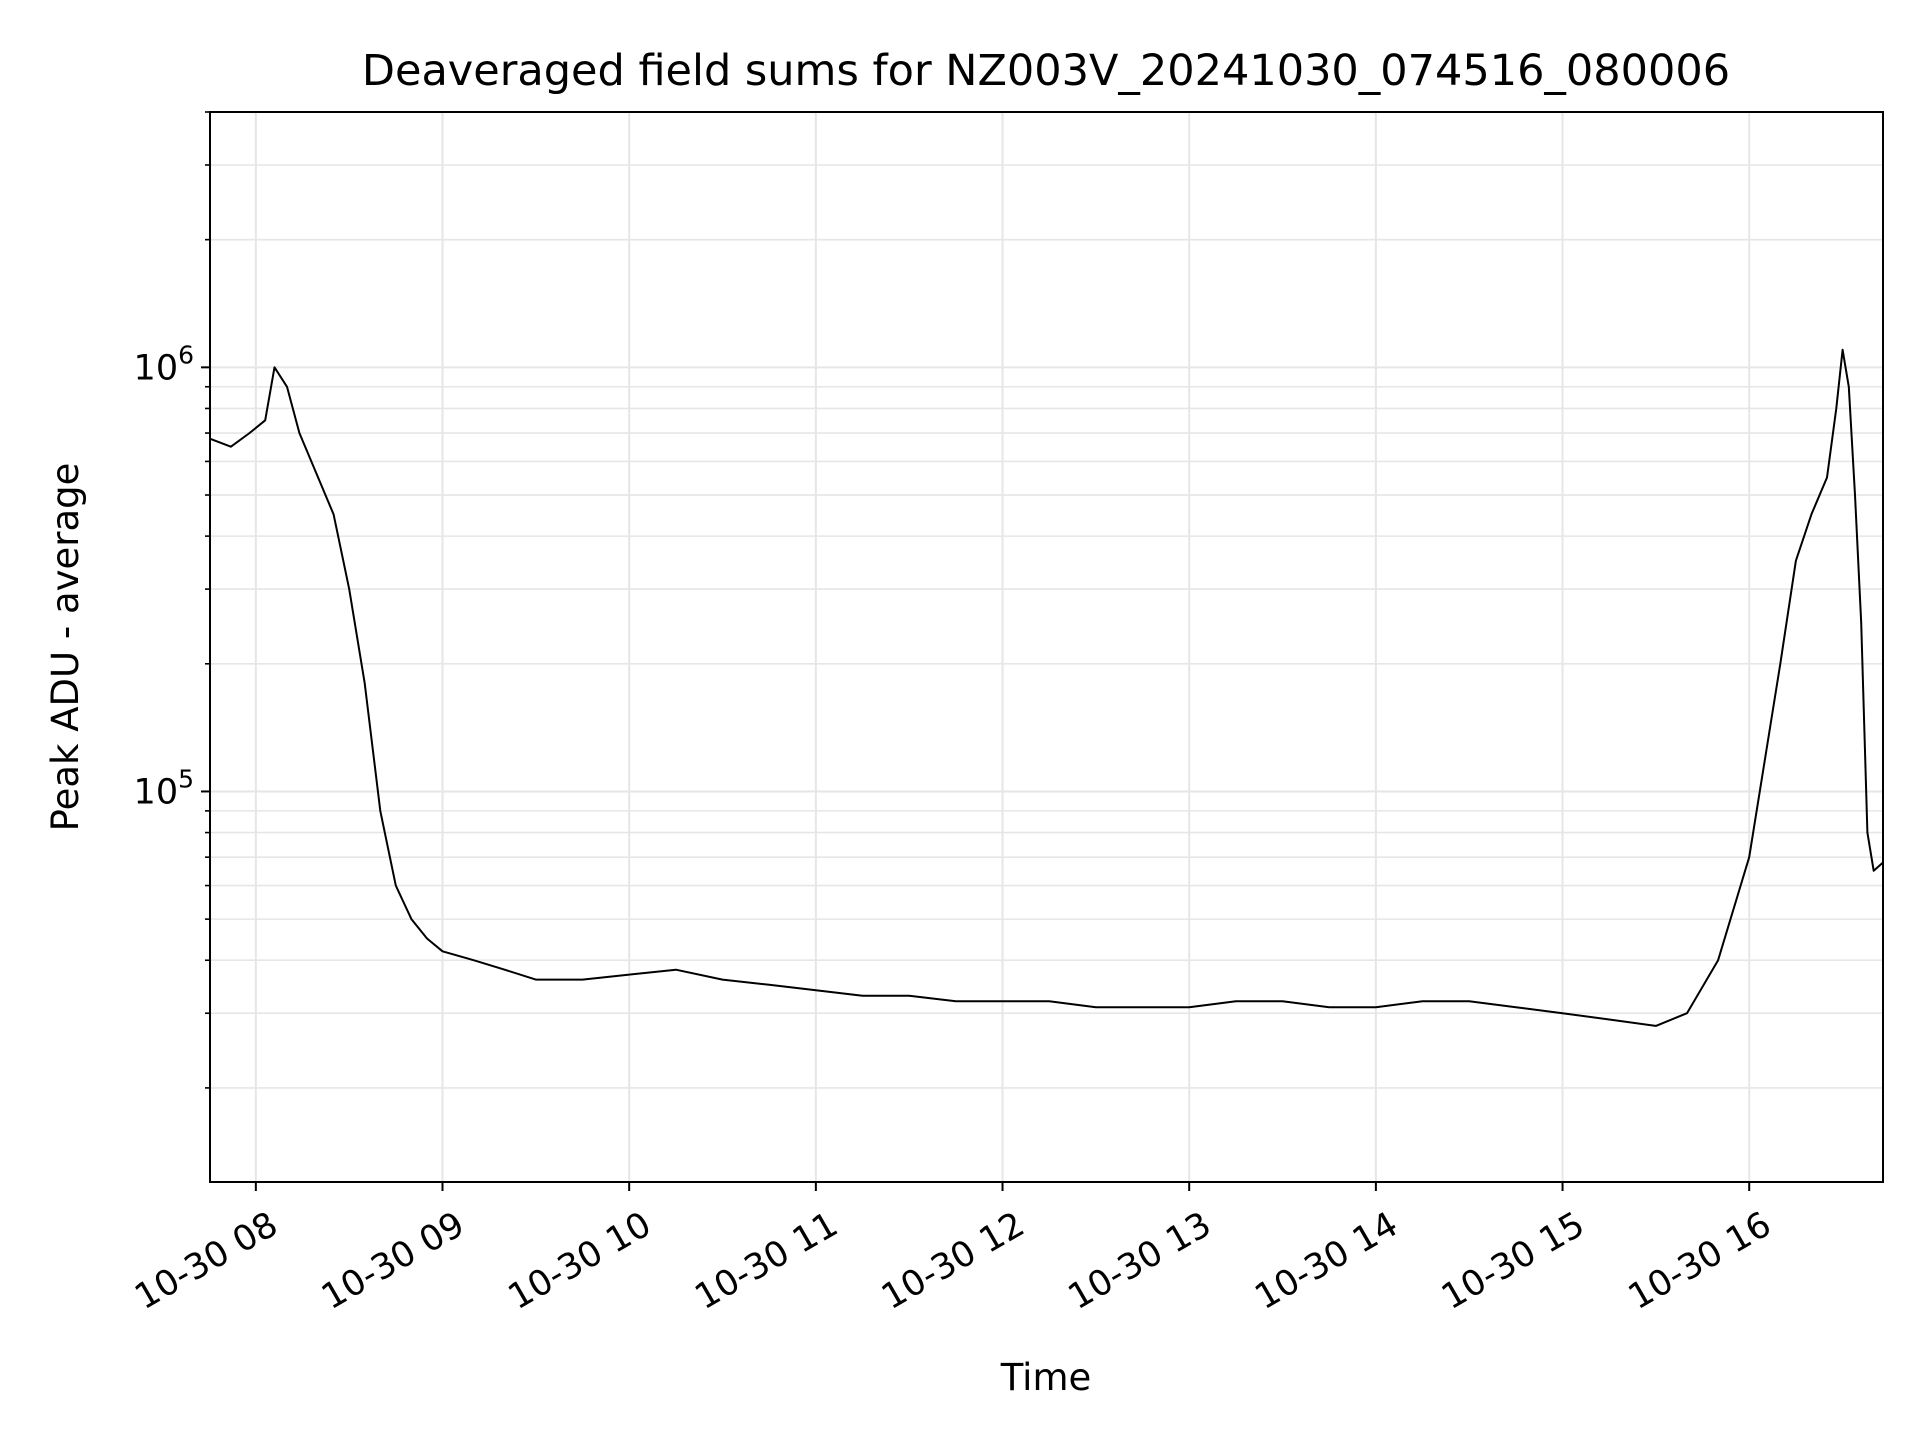  What do you see at coordinates (164, 364) in the screenshot?
I see `y-tick-label-1: 10⁶` at bounding box center [164, 364].